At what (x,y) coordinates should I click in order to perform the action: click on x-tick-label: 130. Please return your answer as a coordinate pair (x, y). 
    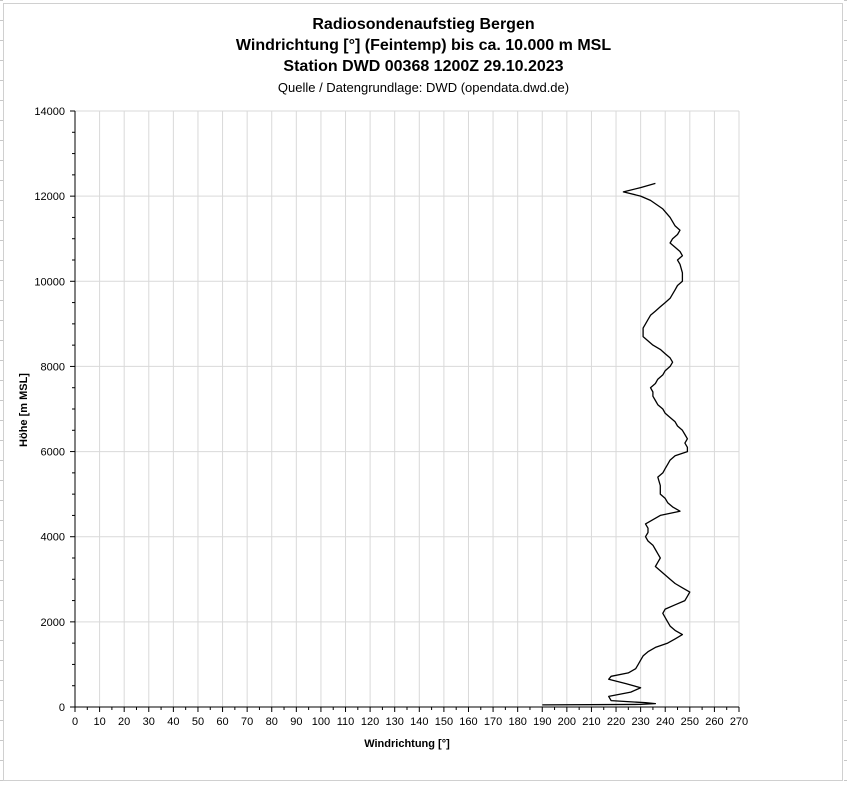
    Looking at the image, I should click on (395, 722).